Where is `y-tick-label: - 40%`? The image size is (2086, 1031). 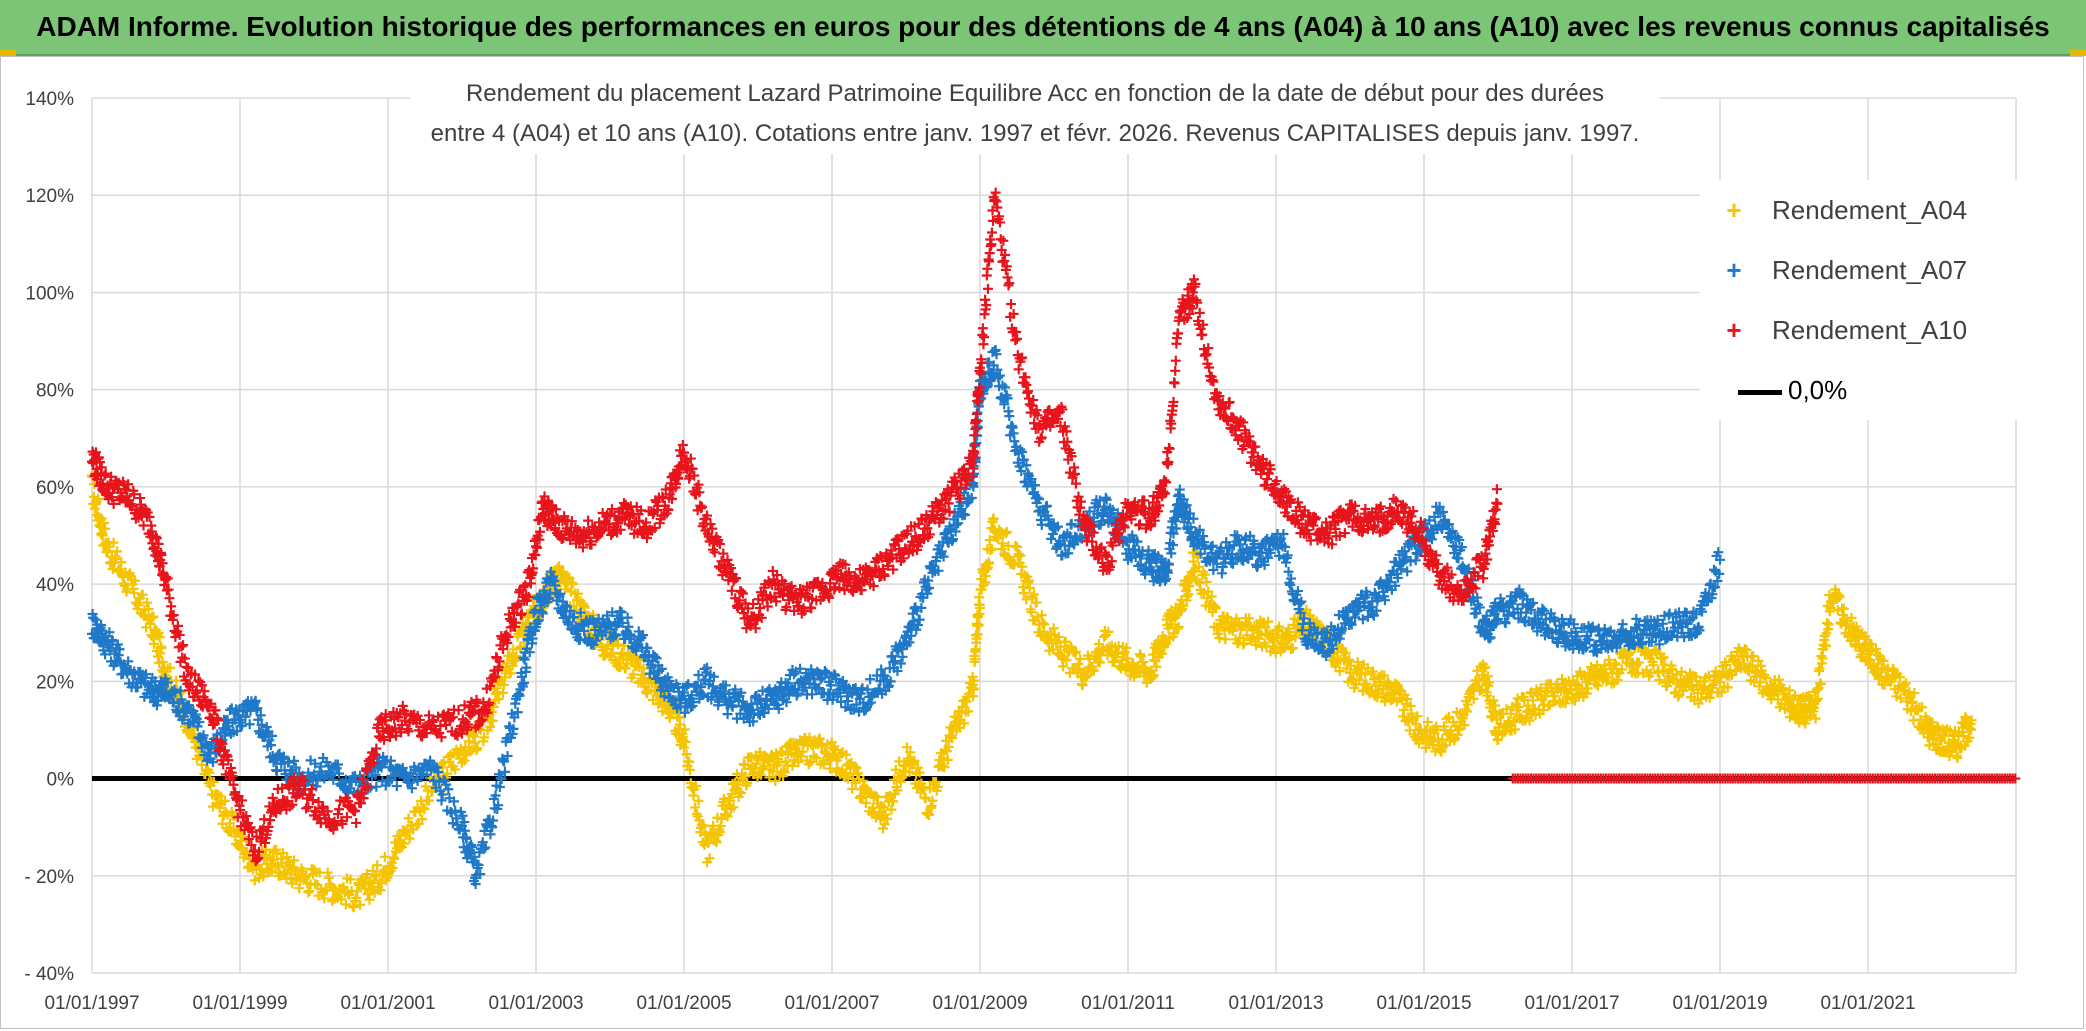
y-tick-label: - 40% is located at coordinates (49, 974).